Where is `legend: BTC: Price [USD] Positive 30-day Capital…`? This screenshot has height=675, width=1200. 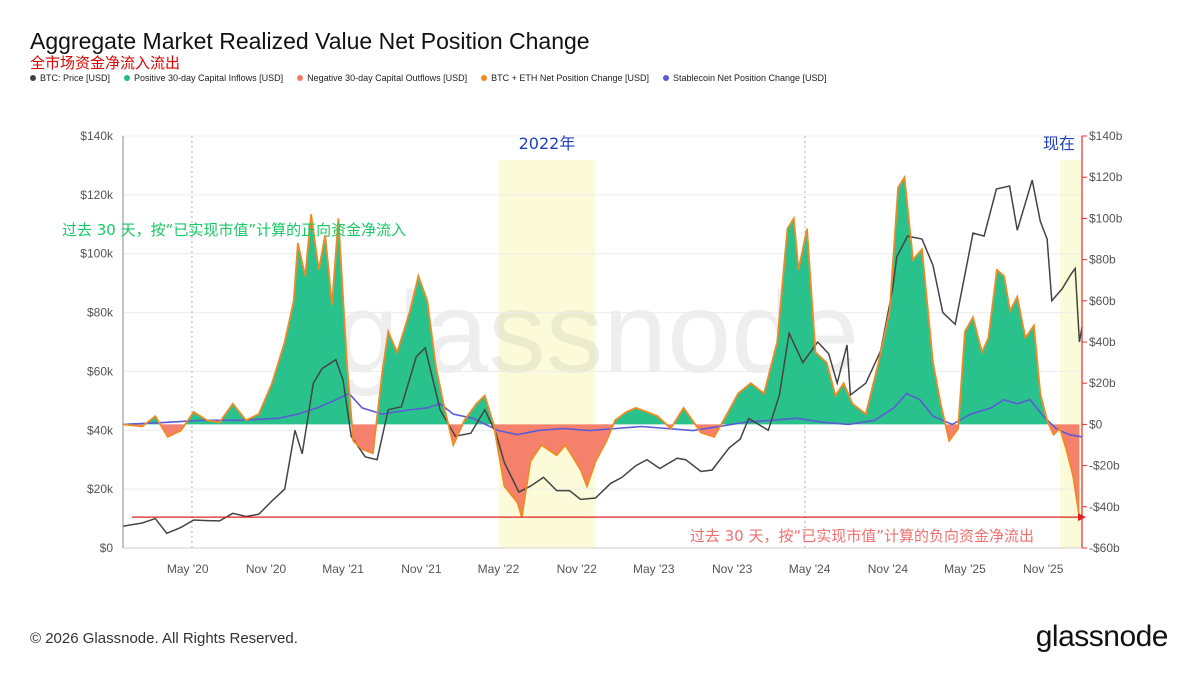 legend: BTC: Price [USD] Positive 30-day Capital… is located at coordinates (428, 78).